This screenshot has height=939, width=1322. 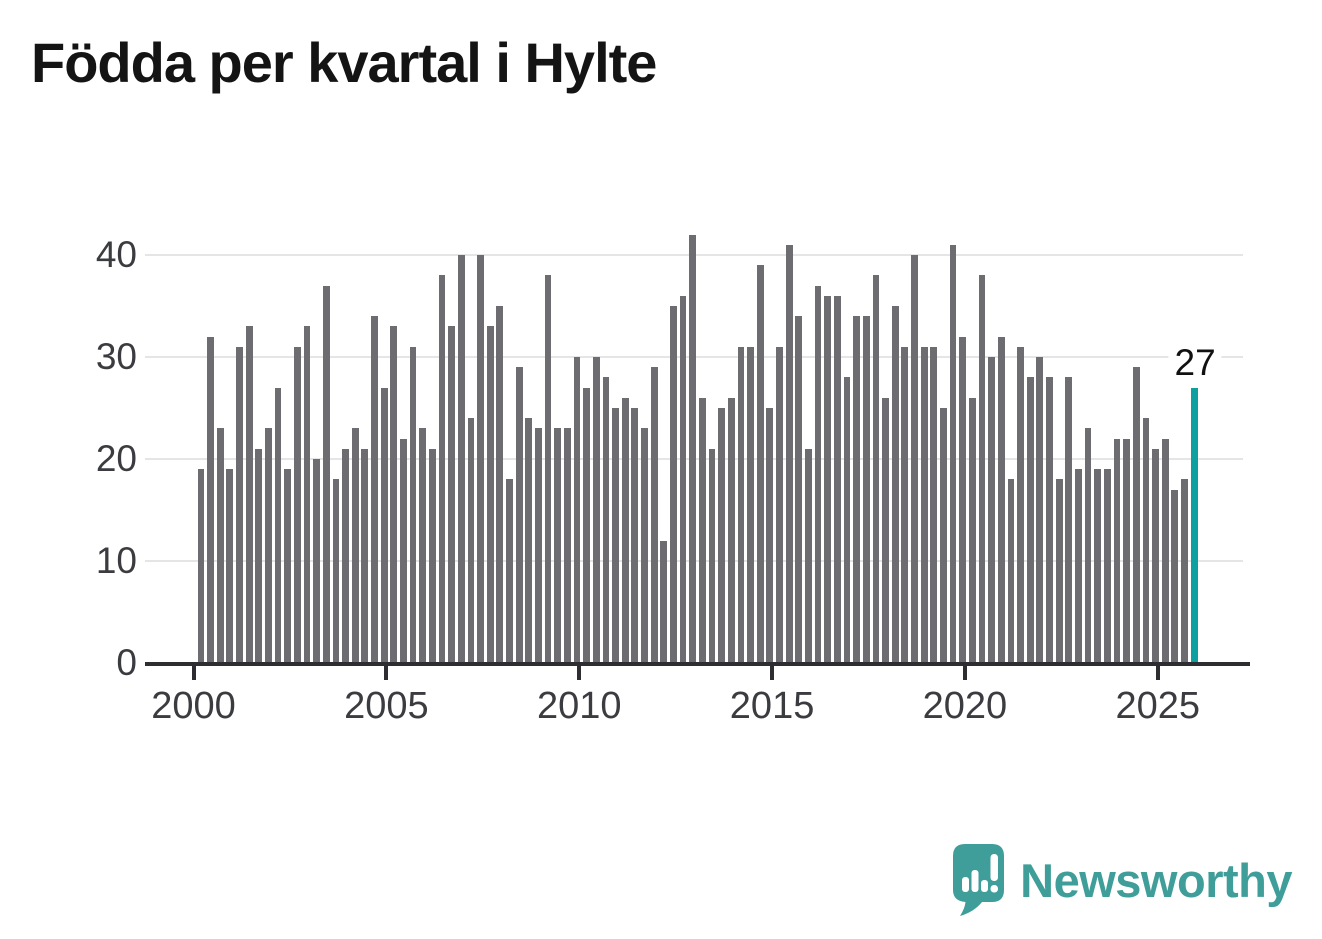 I want to click on newsworthy-wordmark: Newsworthy, so click(x=1156, y=880).